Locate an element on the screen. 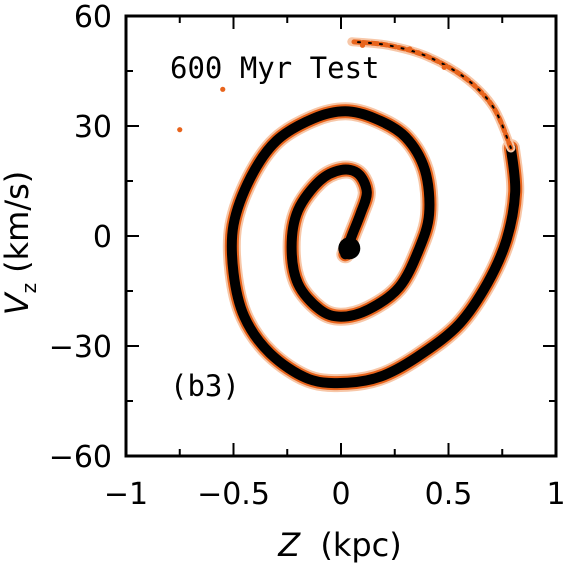 This screenshot has height=578, width=578. x-tick-label: −1 is located at coordinates (126, 494).